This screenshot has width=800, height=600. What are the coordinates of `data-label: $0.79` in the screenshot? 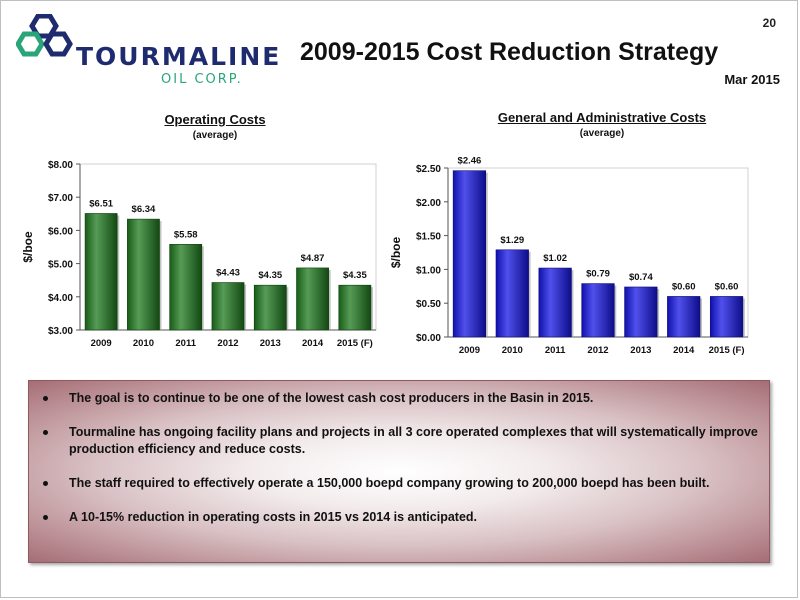 It's located at (598, 274).